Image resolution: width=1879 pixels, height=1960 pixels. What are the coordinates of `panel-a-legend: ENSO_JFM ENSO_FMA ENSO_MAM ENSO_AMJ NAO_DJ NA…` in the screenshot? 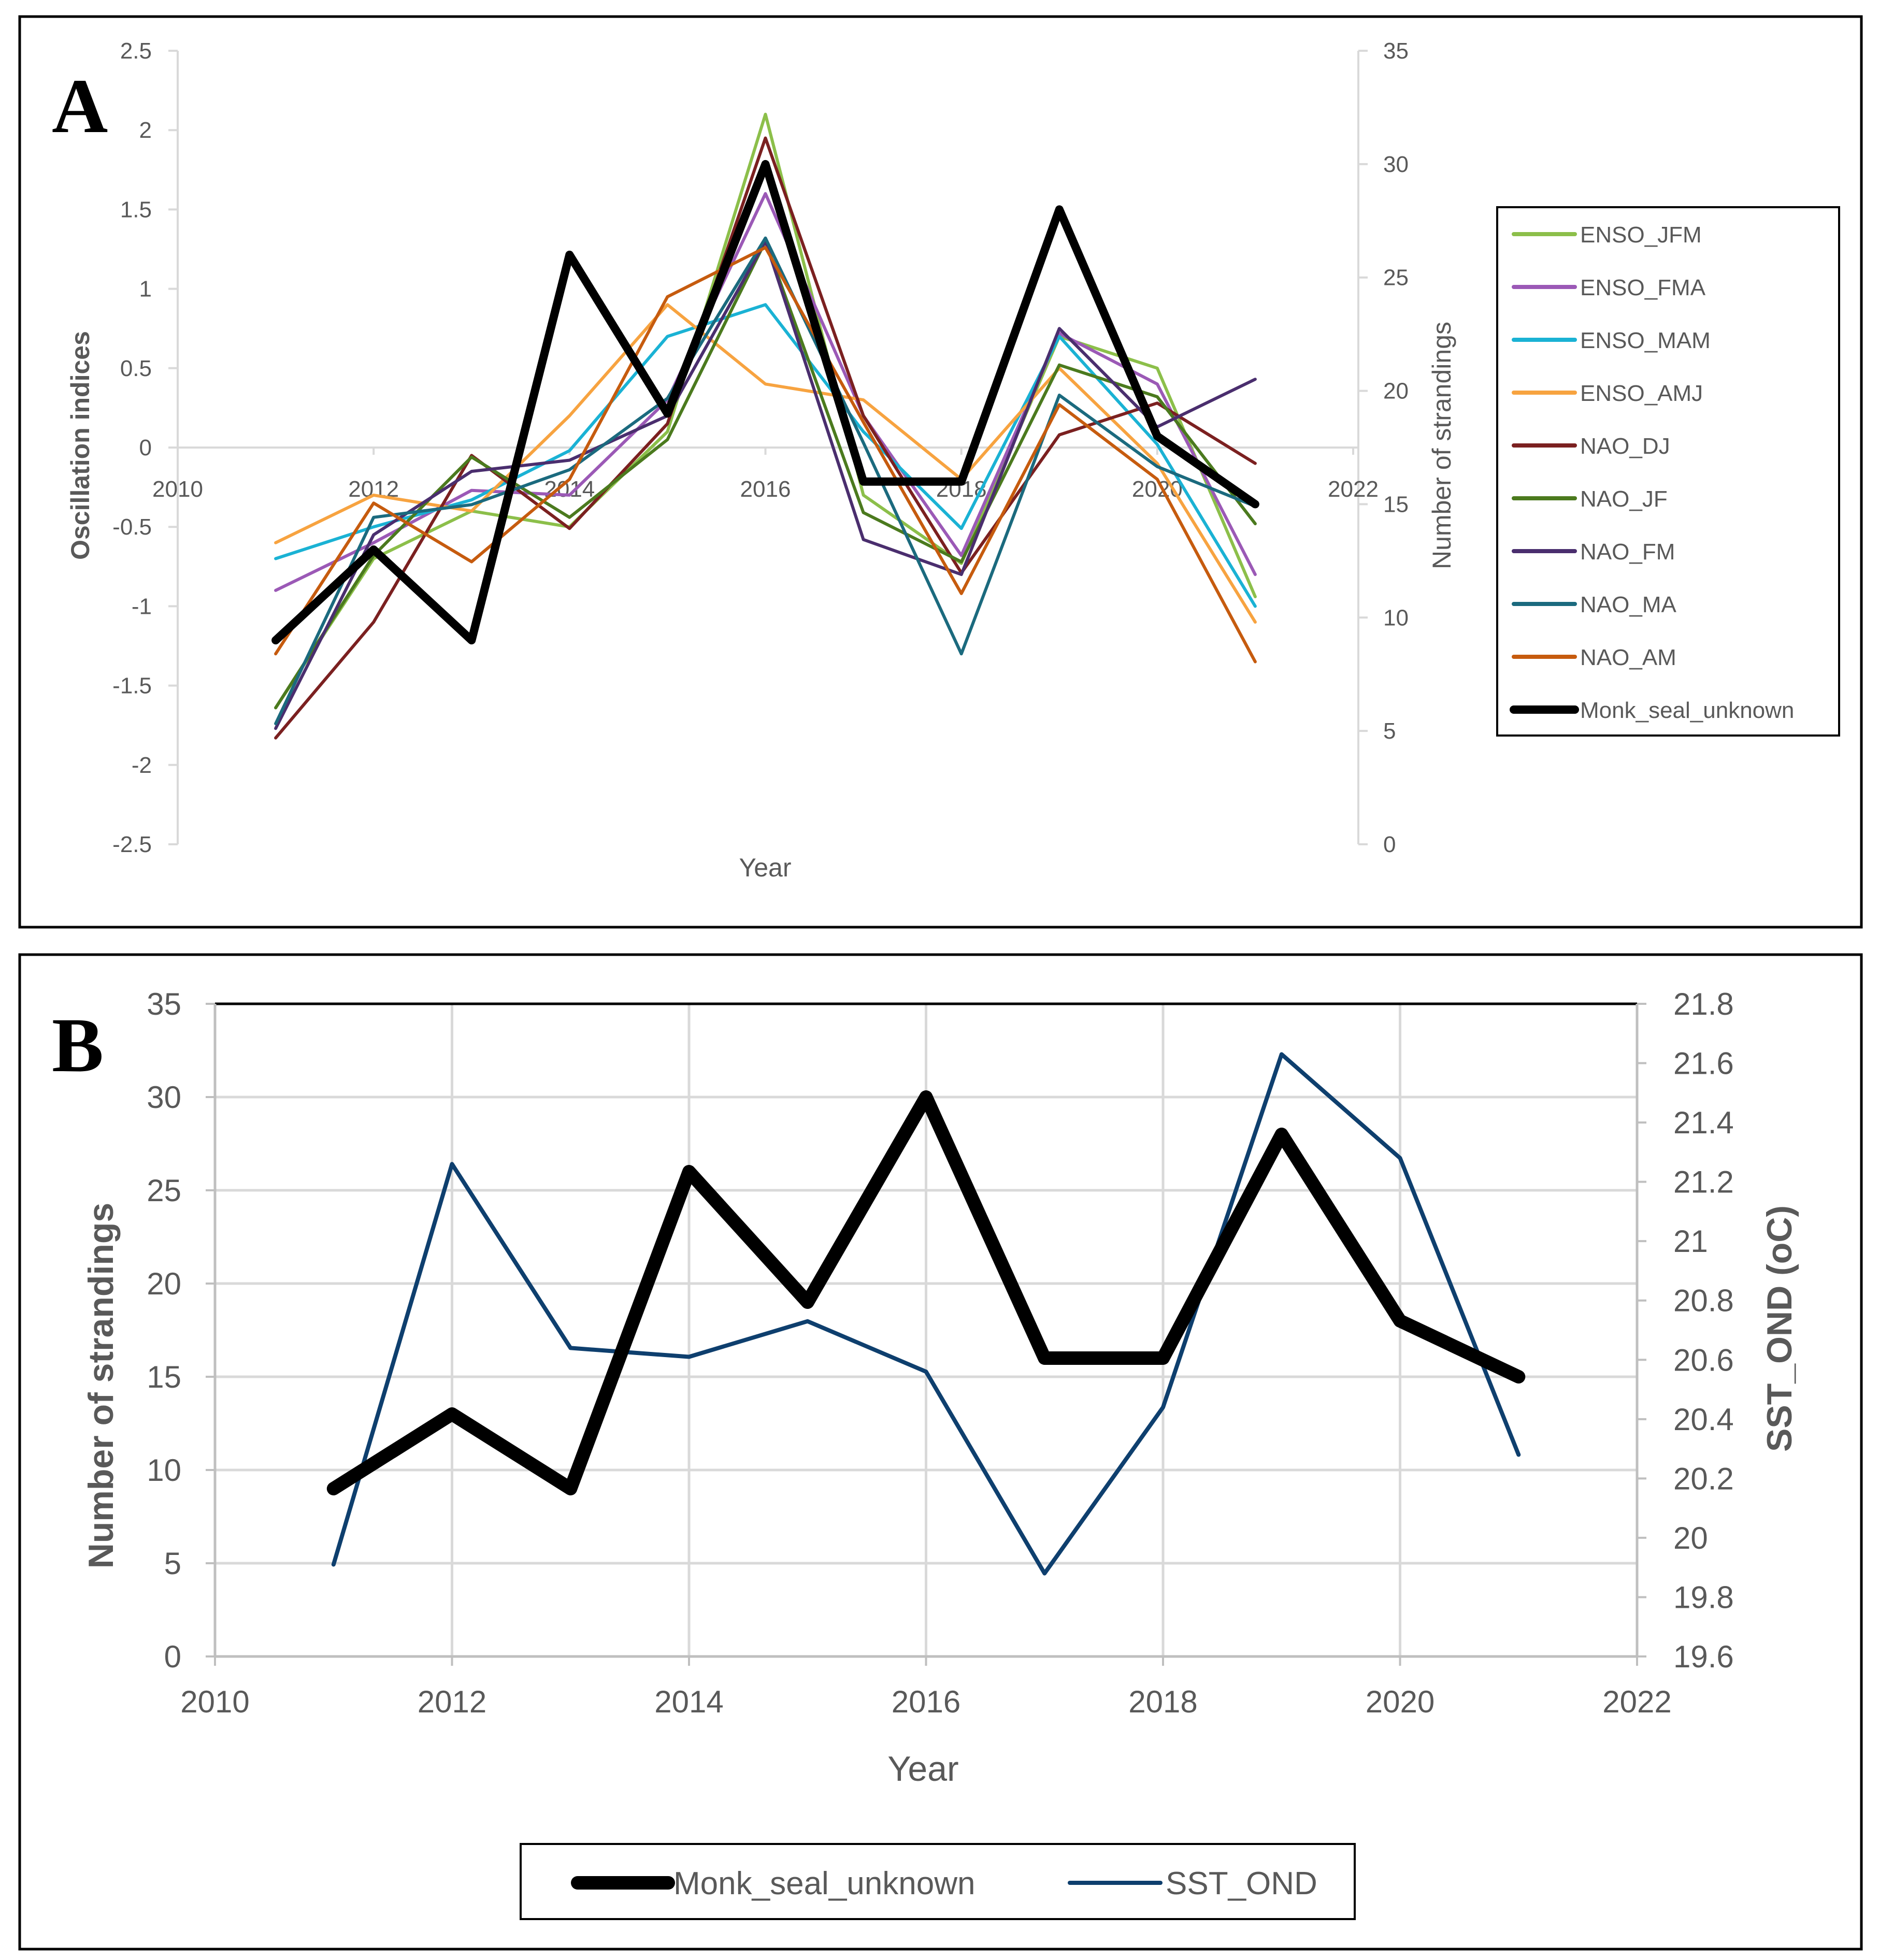 It's located at (1668, 471).